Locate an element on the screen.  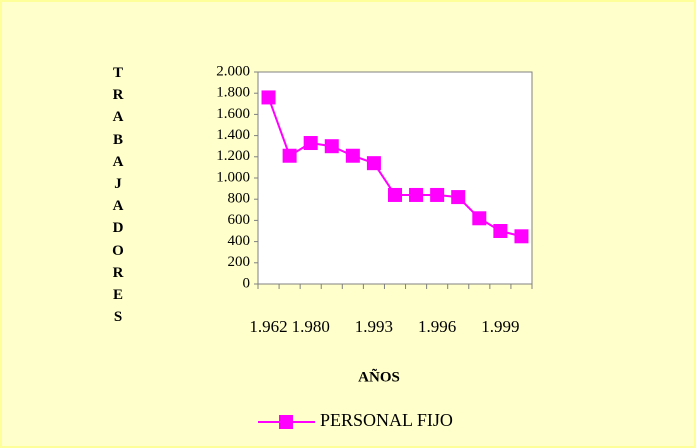
y-tick-label: 800 is located at coordinates (239, 199).